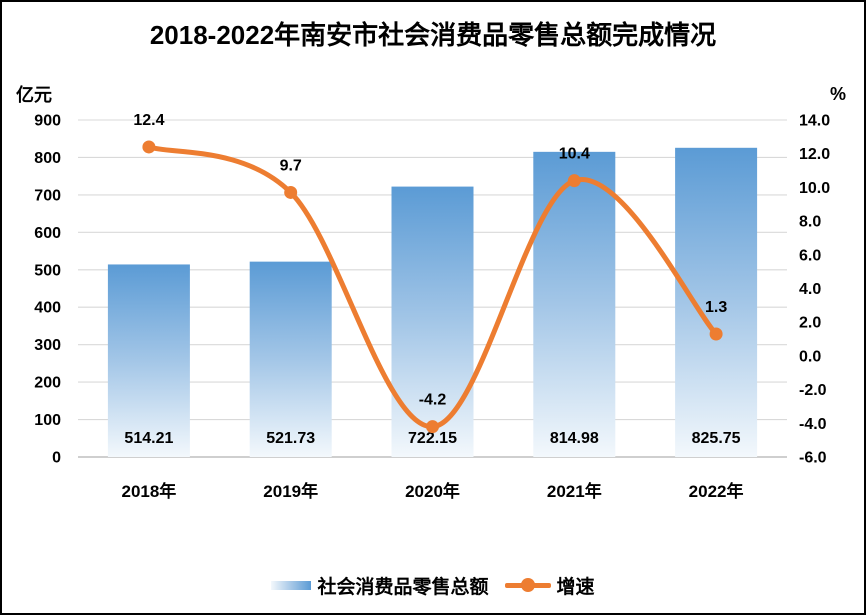 The width and height of the screenshot is (866, 615). What do you see at coordinates (291, 192) in the screenshot?
I see `line-marker-2019年` at bounding box center [291, 192].